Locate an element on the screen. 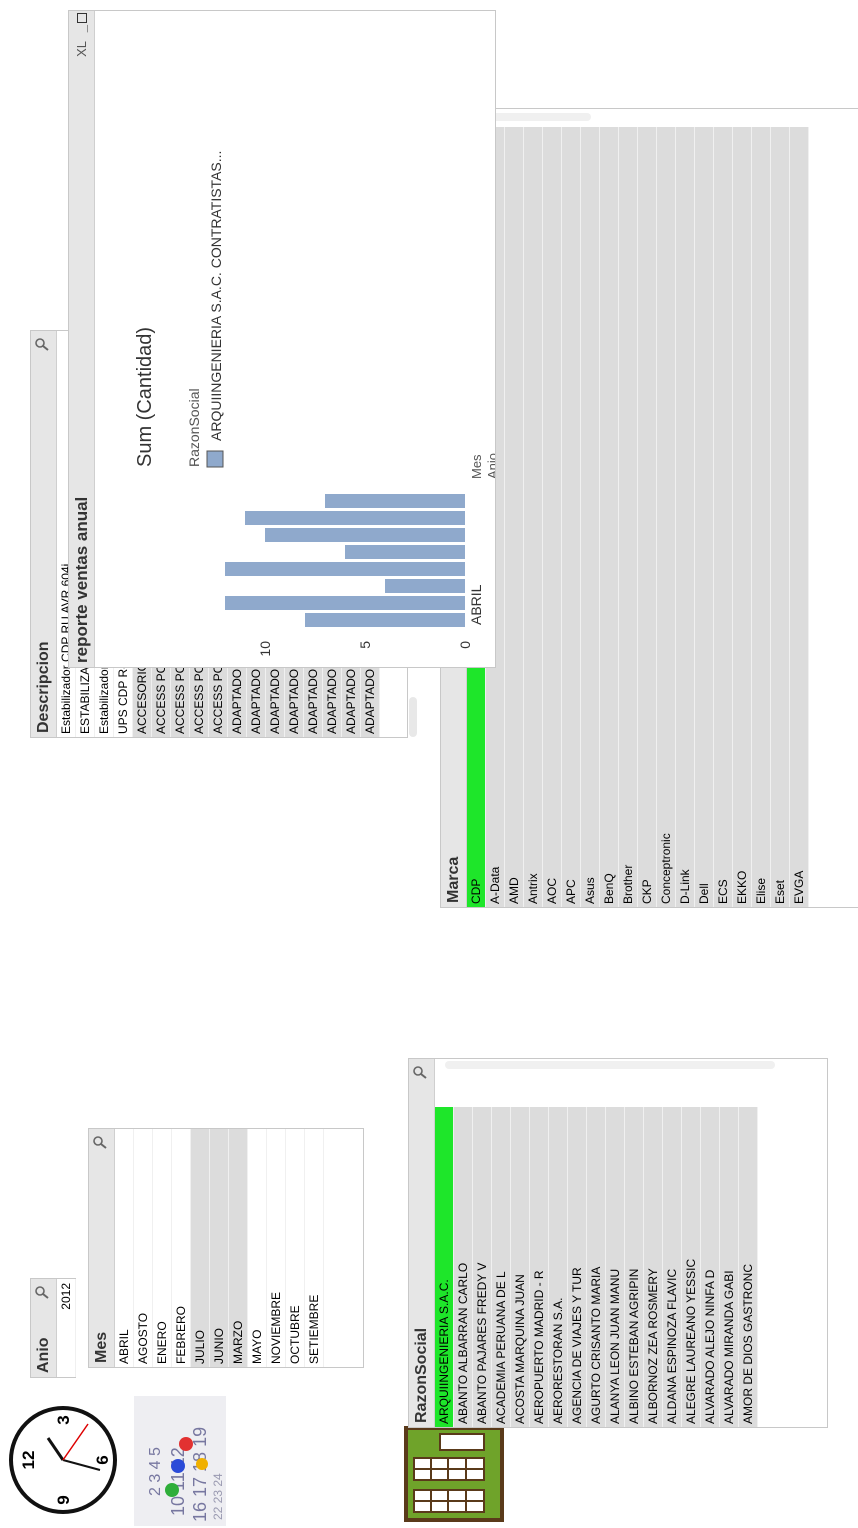 This screenshot has width=858, height=1528. list-item: MAYO is located at coordinates (257, 1248).